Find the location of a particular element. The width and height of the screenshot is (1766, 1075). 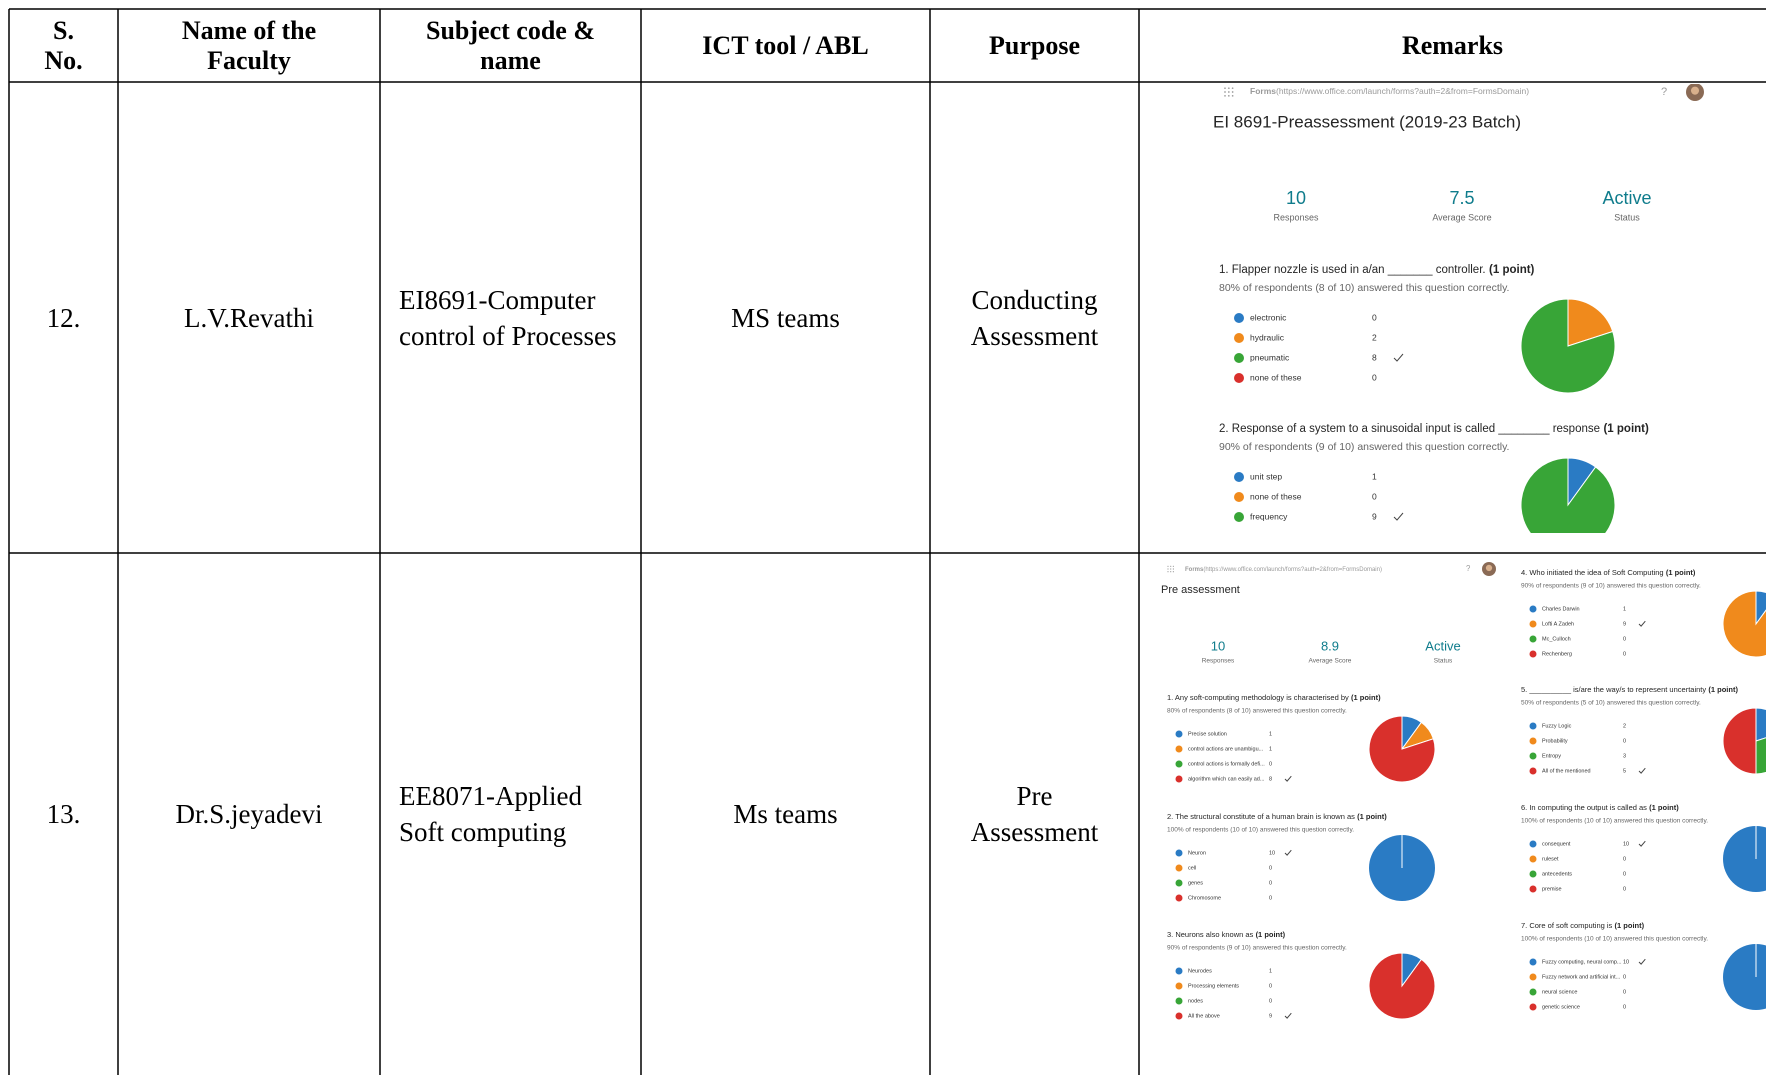

option-label: cell is located at coordinates (1192, 868).